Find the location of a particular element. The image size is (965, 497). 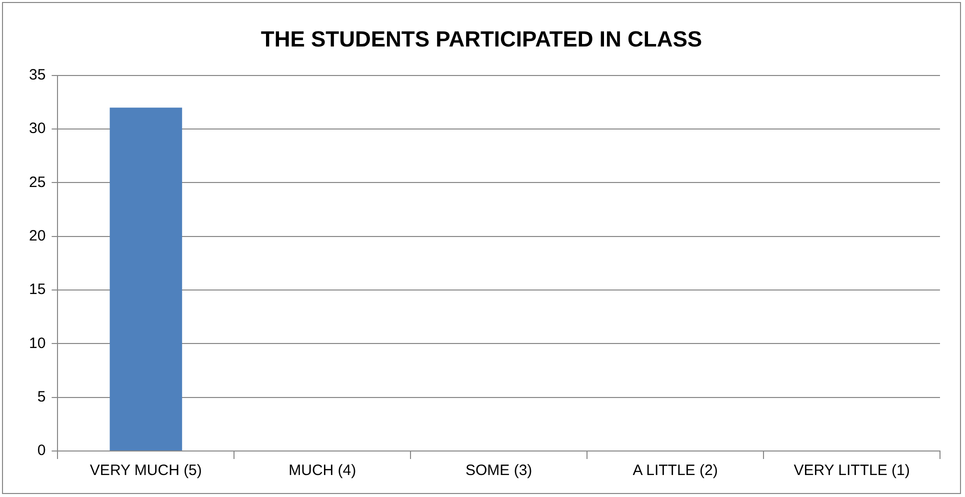

x-tick-label: SOME (3) is located at coordinates (499, 471).